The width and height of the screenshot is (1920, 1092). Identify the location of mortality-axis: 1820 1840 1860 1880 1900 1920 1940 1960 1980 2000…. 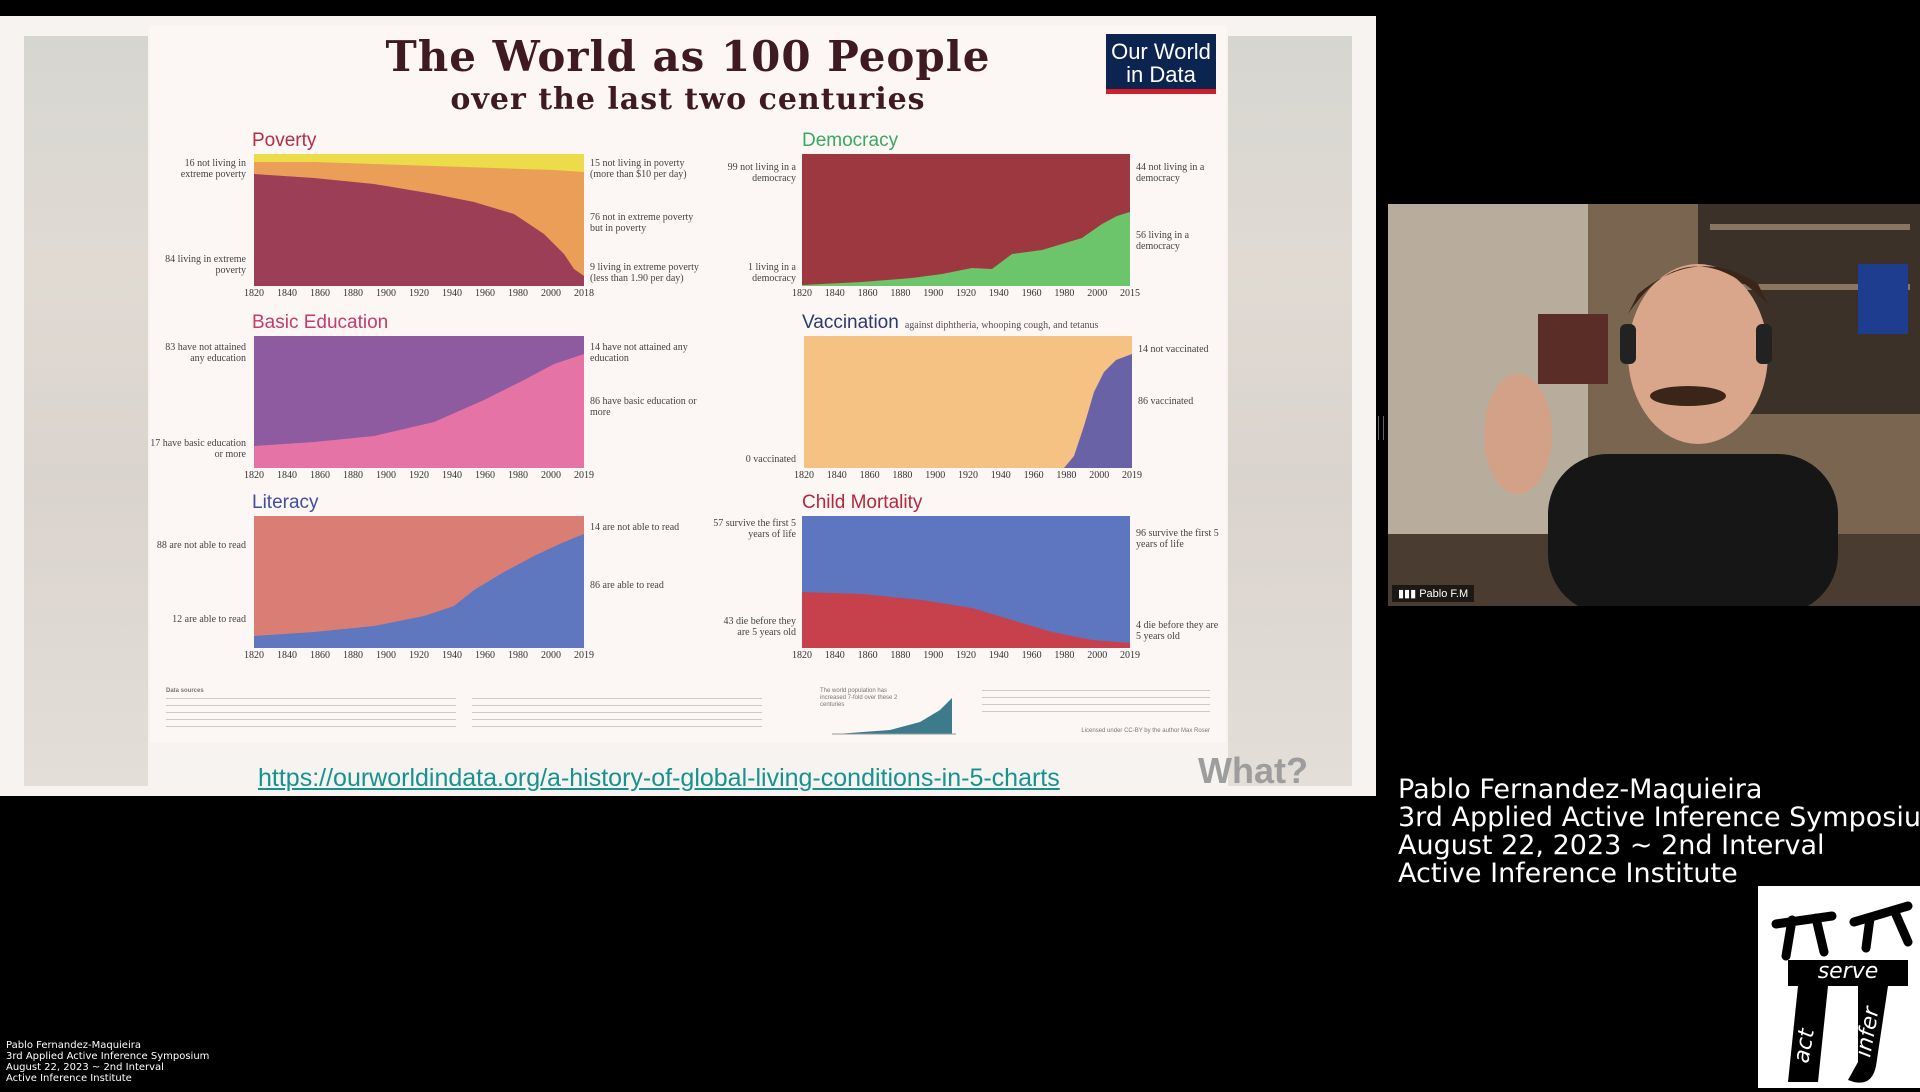
(966, 656).